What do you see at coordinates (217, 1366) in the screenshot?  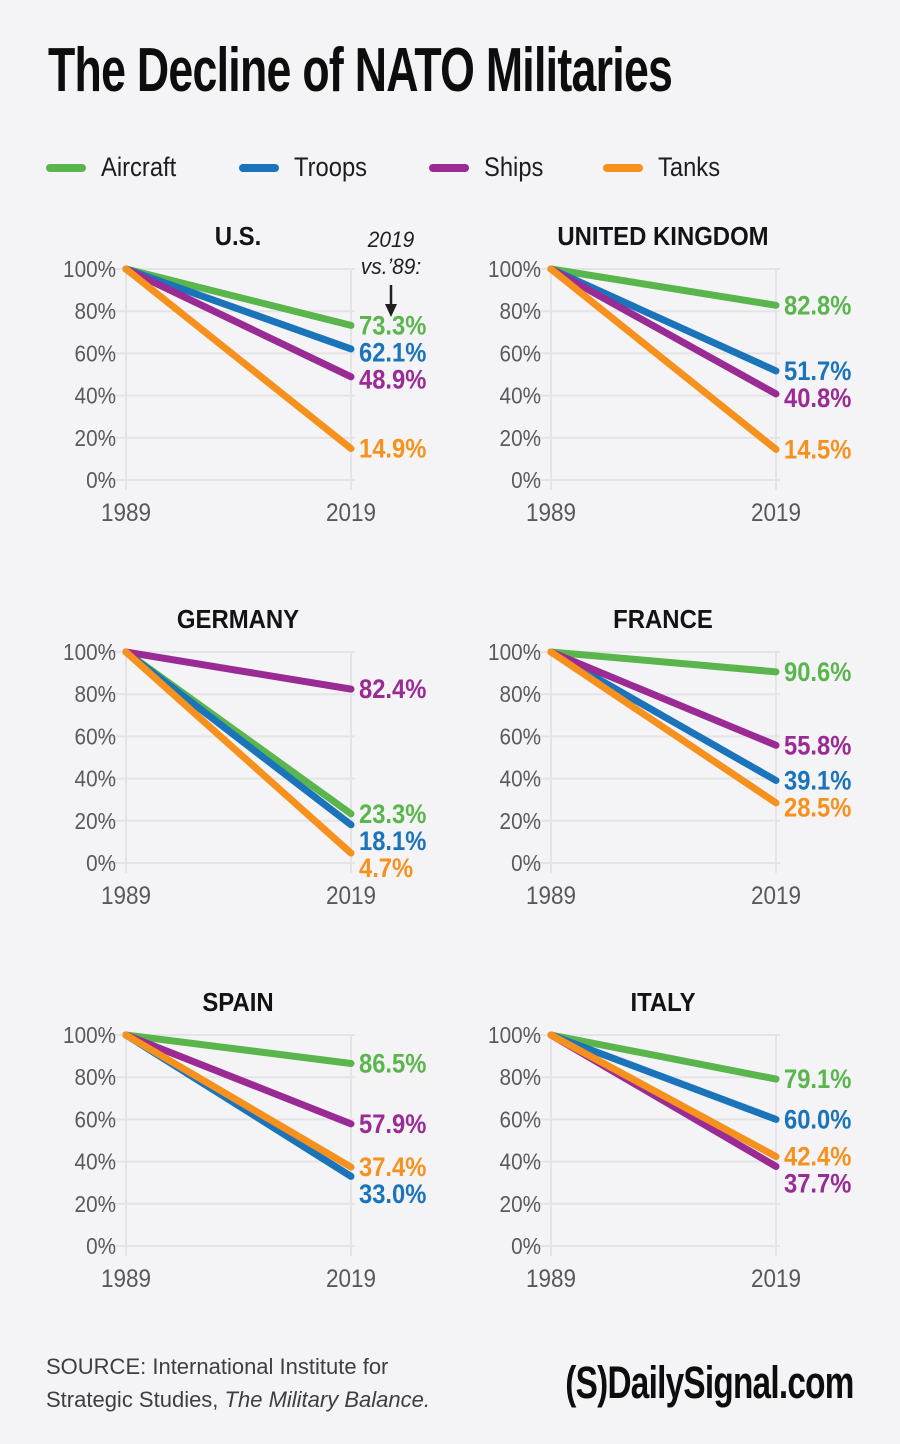 I see `source-line-1: SOURCE: International Institute for` at bounding box center [217, 1366].